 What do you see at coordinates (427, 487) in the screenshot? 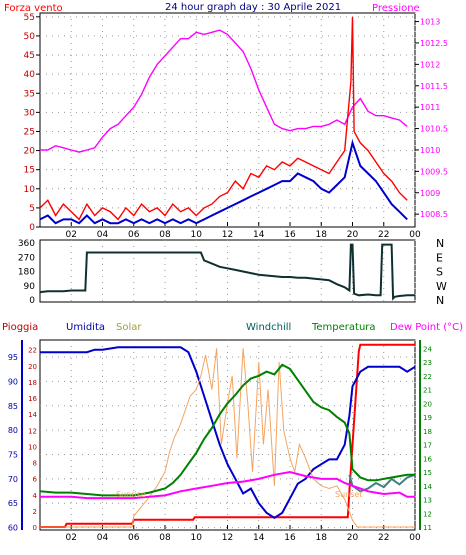
I see `temperature-axis-tick: 14` at bounding box center [427, 487].